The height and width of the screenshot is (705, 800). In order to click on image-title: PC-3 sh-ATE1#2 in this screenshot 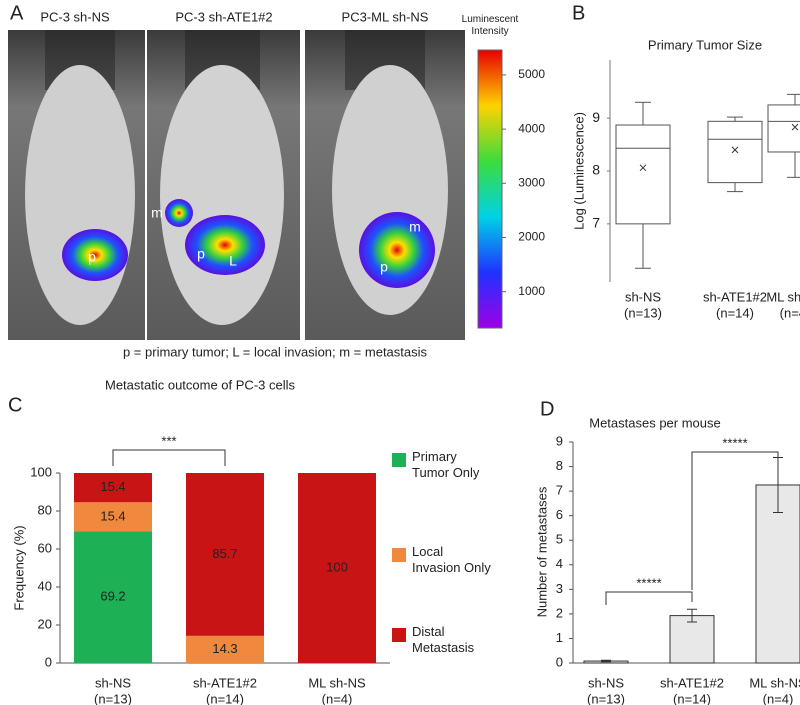, I will do `click(223, 16)`.